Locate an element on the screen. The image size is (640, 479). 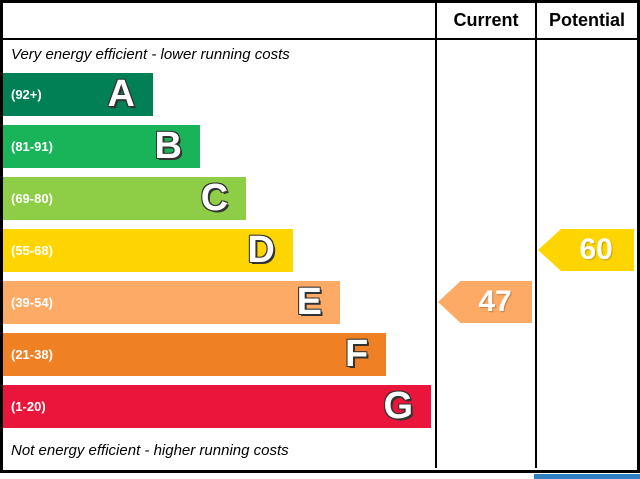
header-potential-label: Potential is located at coordinates (586, 20).